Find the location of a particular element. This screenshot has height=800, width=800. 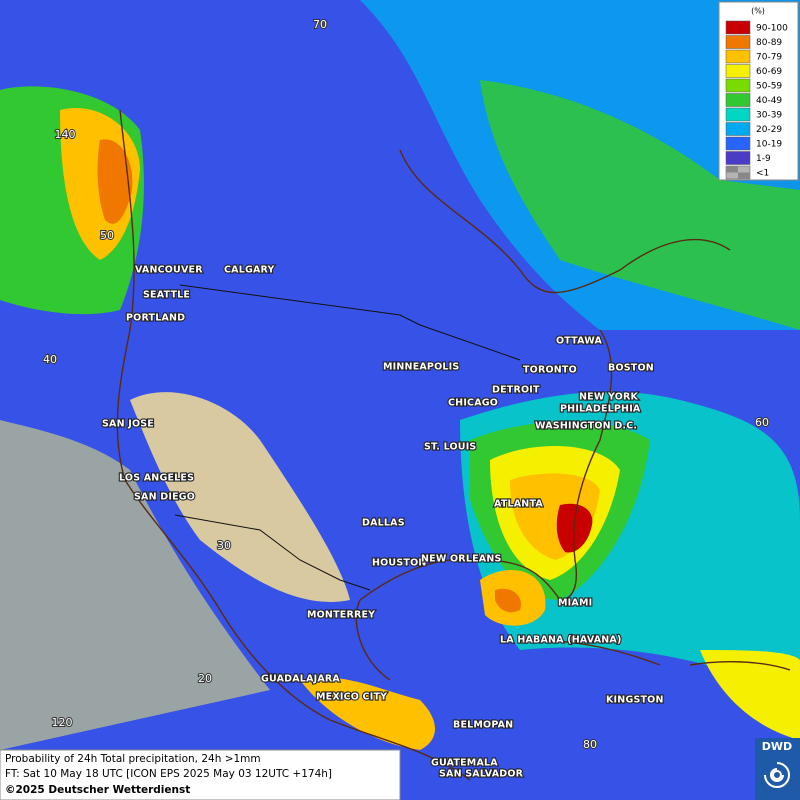

city-label: OTTAWA is located at coordinates (579, 341).